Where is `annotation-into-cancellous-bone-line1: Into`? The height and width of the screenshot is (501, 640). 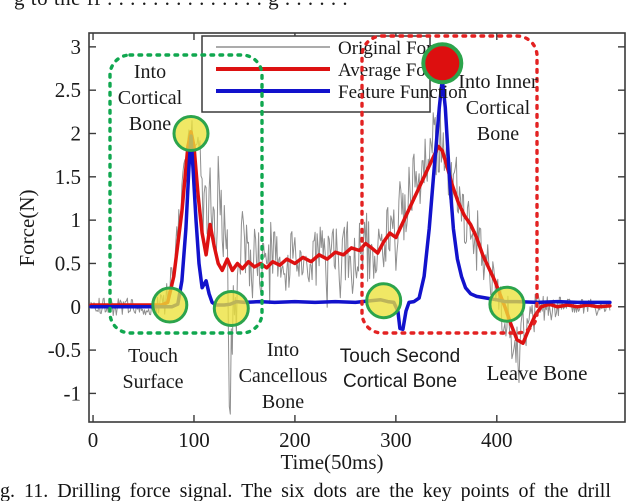
annotation-into-cancellous-bone-line1: Into is located at coordinates (283, 350).